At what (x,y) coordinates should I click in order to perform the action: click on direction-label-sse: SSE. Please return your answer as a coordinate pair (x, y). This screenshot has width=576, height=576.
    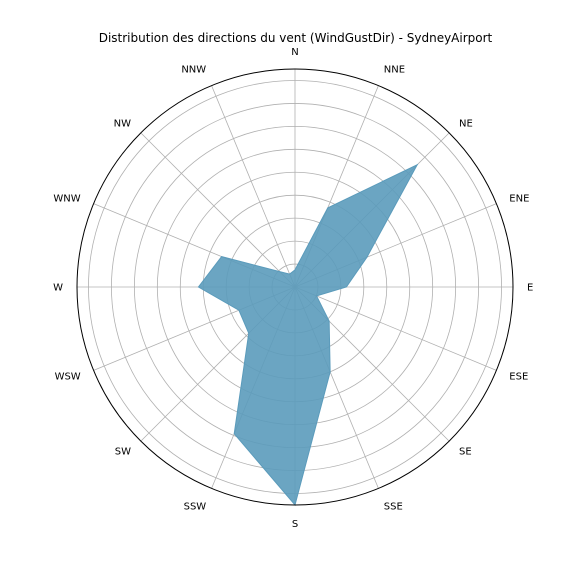
    Looking at the image, I should click on (393, 506).